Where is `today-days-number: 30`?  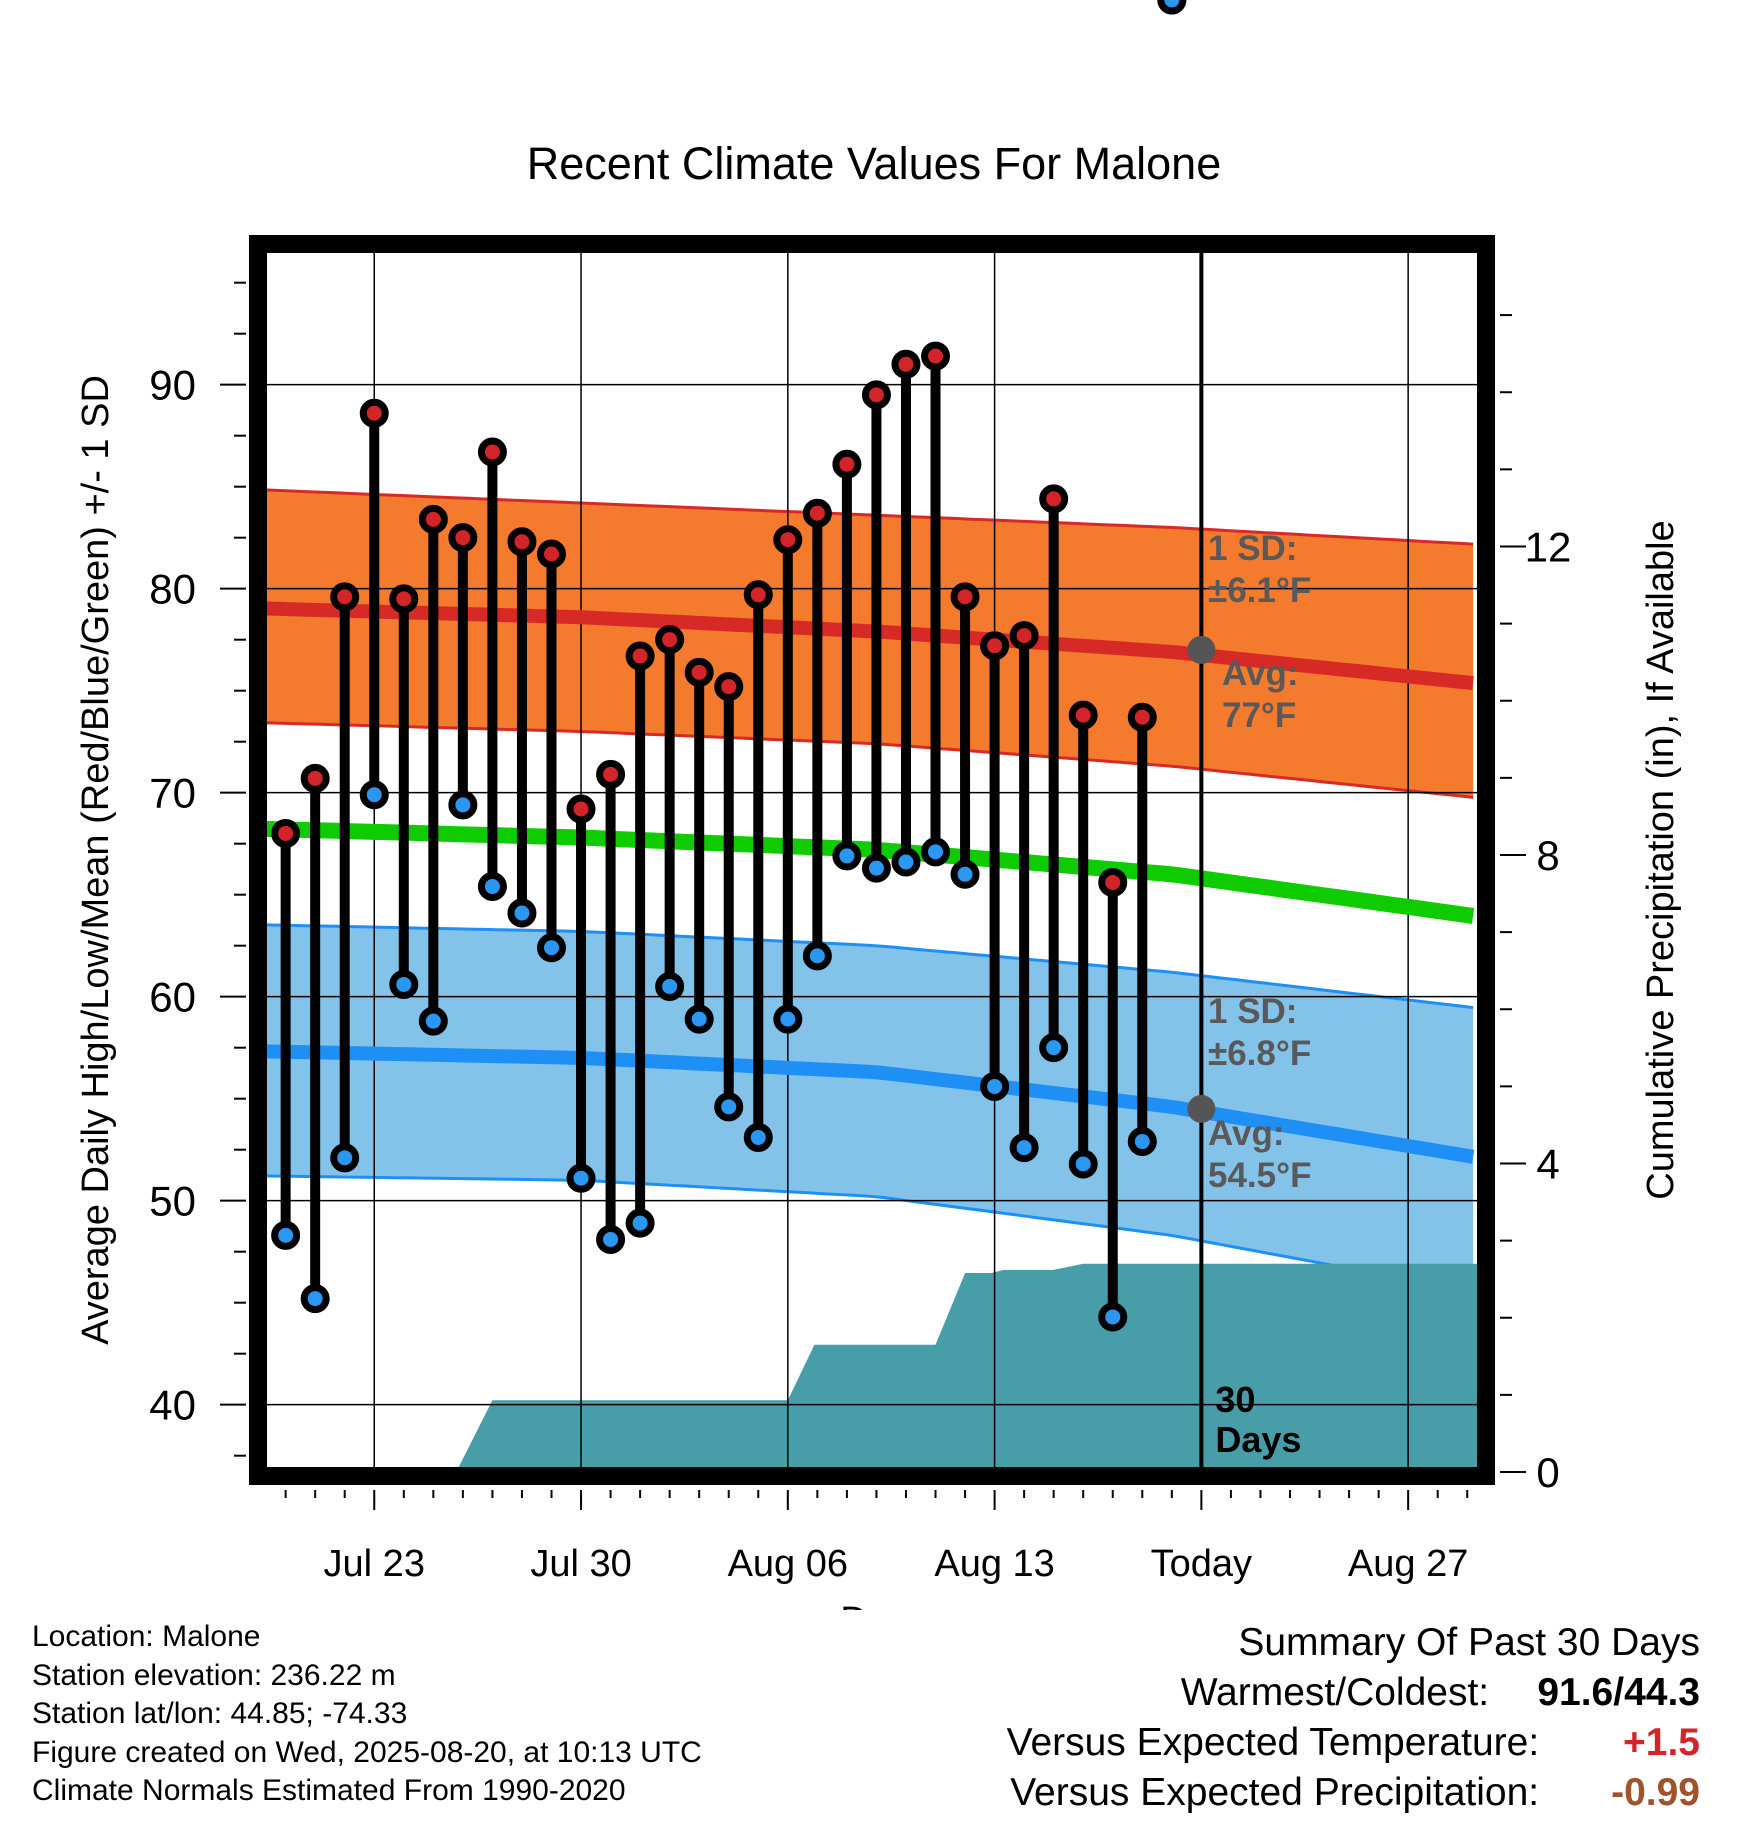 today-days-number: 30 is located at coordinates (1235, 1399).